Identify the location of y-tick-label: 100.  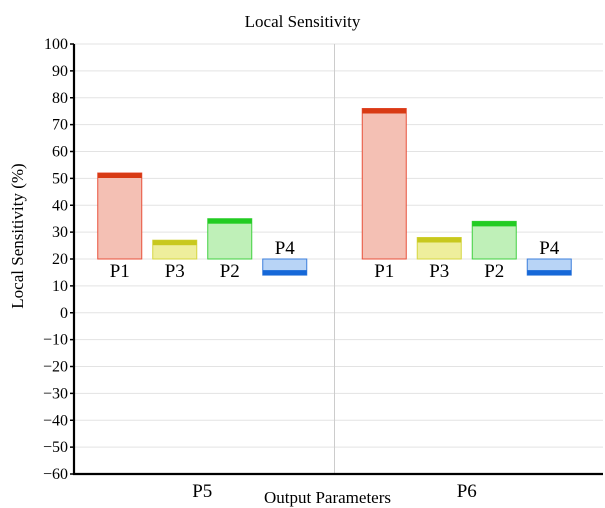
(56, 44).